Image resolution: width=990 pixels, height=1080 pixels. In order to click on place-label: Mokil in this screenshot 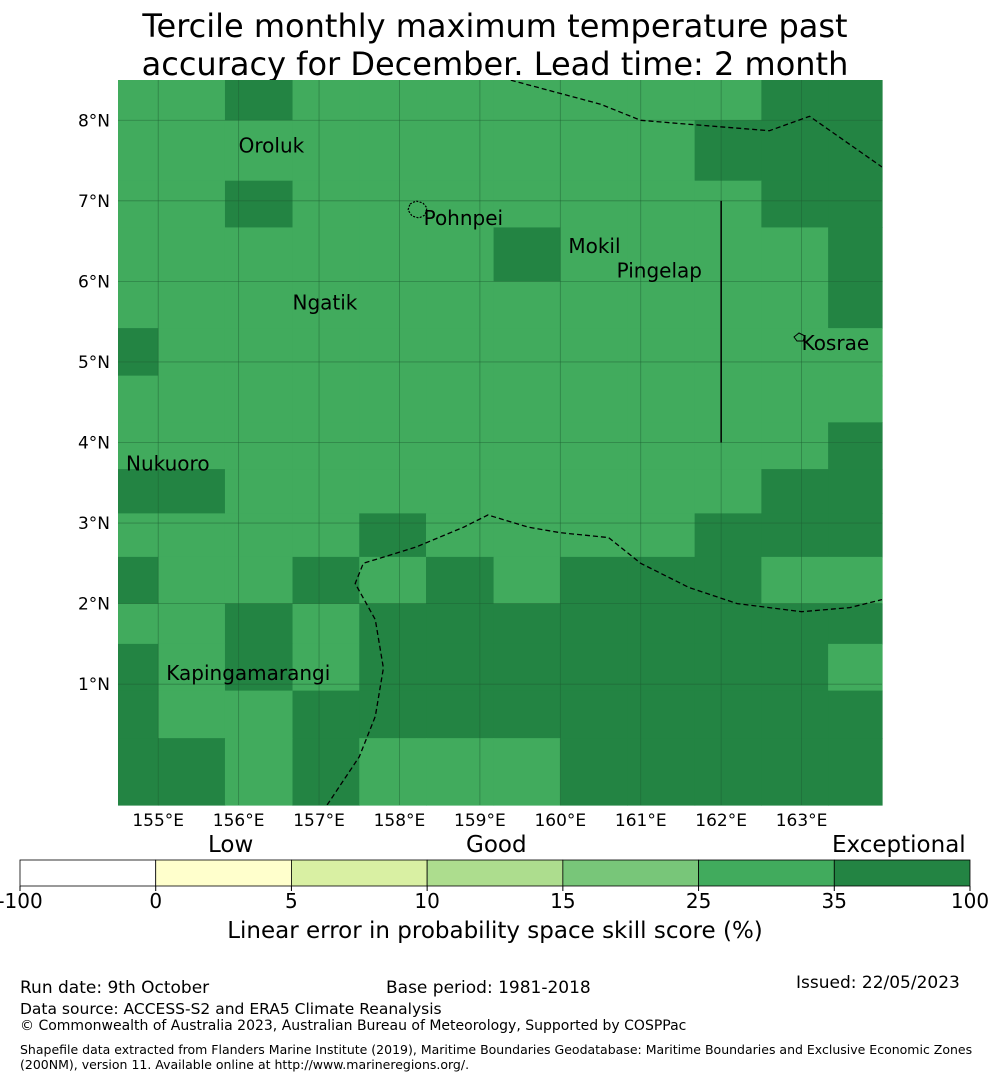, I will do `click(594, 246)`.